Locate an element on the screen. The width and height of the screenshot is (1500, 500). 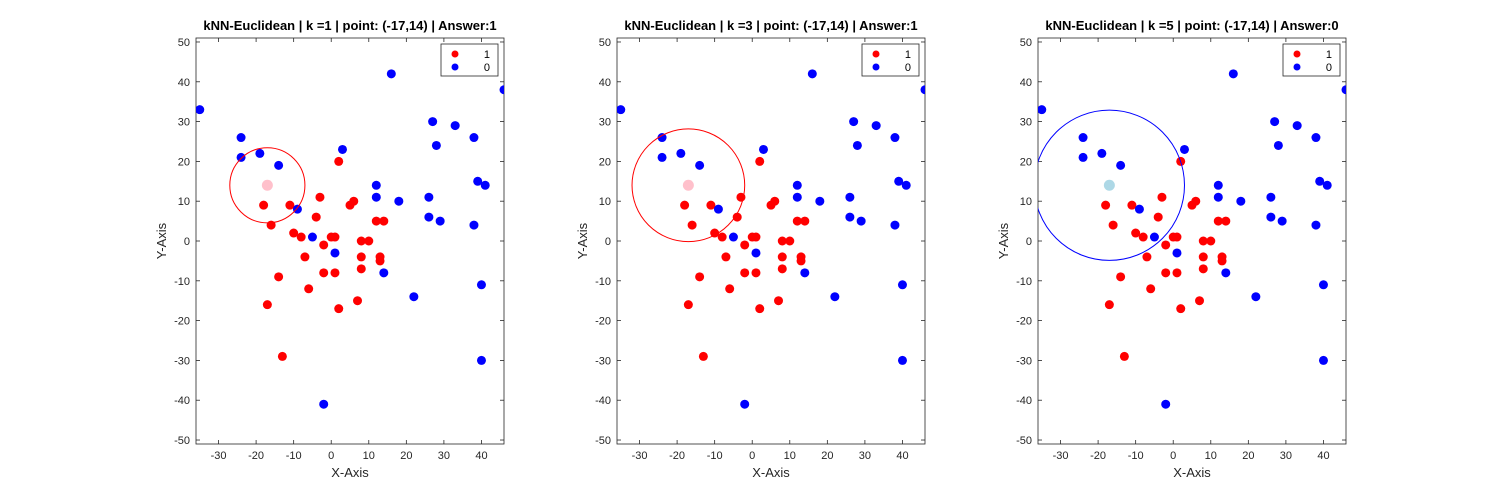
legend-entry: 1 is located at coordinates (487, 55).